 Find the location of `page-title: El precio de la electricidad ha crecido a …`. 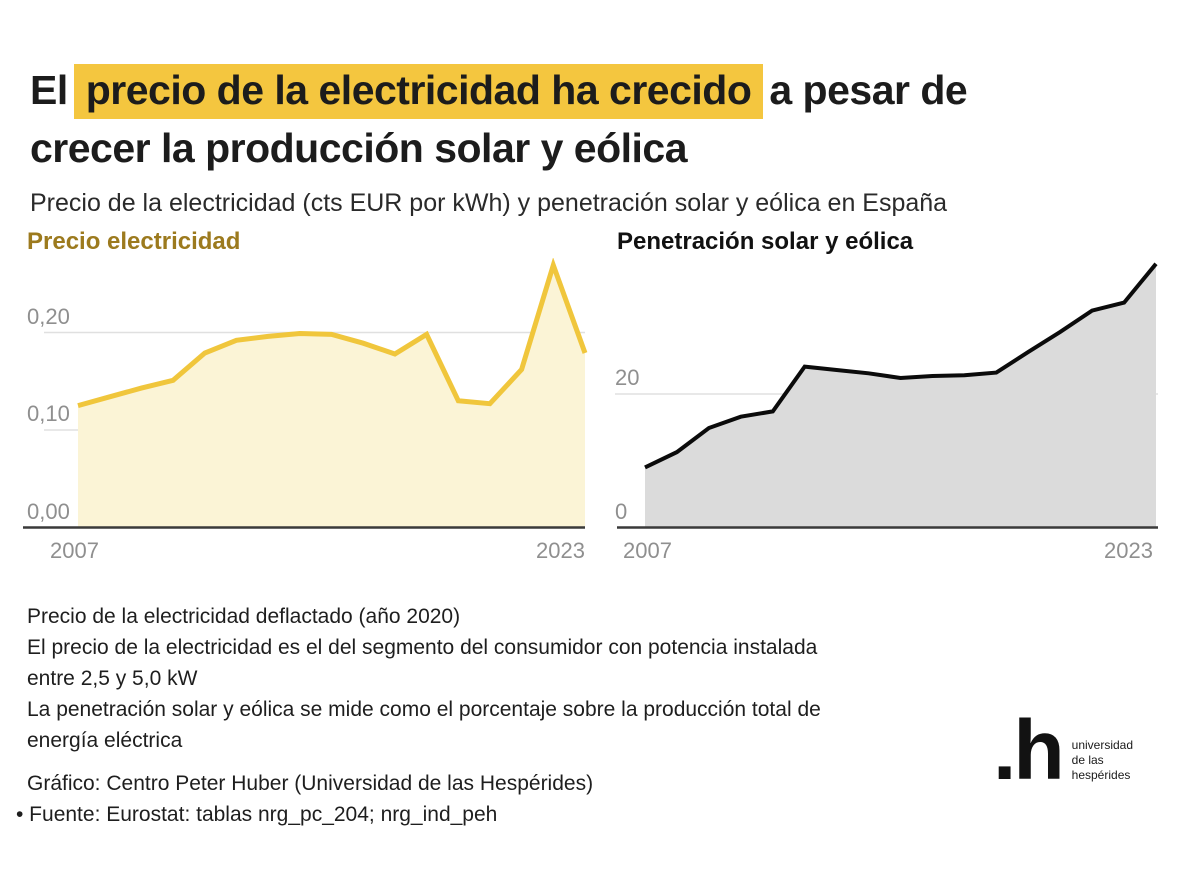

page-title: El precio de la electricidad ha crecido a … is located at coordinates (499, 119).